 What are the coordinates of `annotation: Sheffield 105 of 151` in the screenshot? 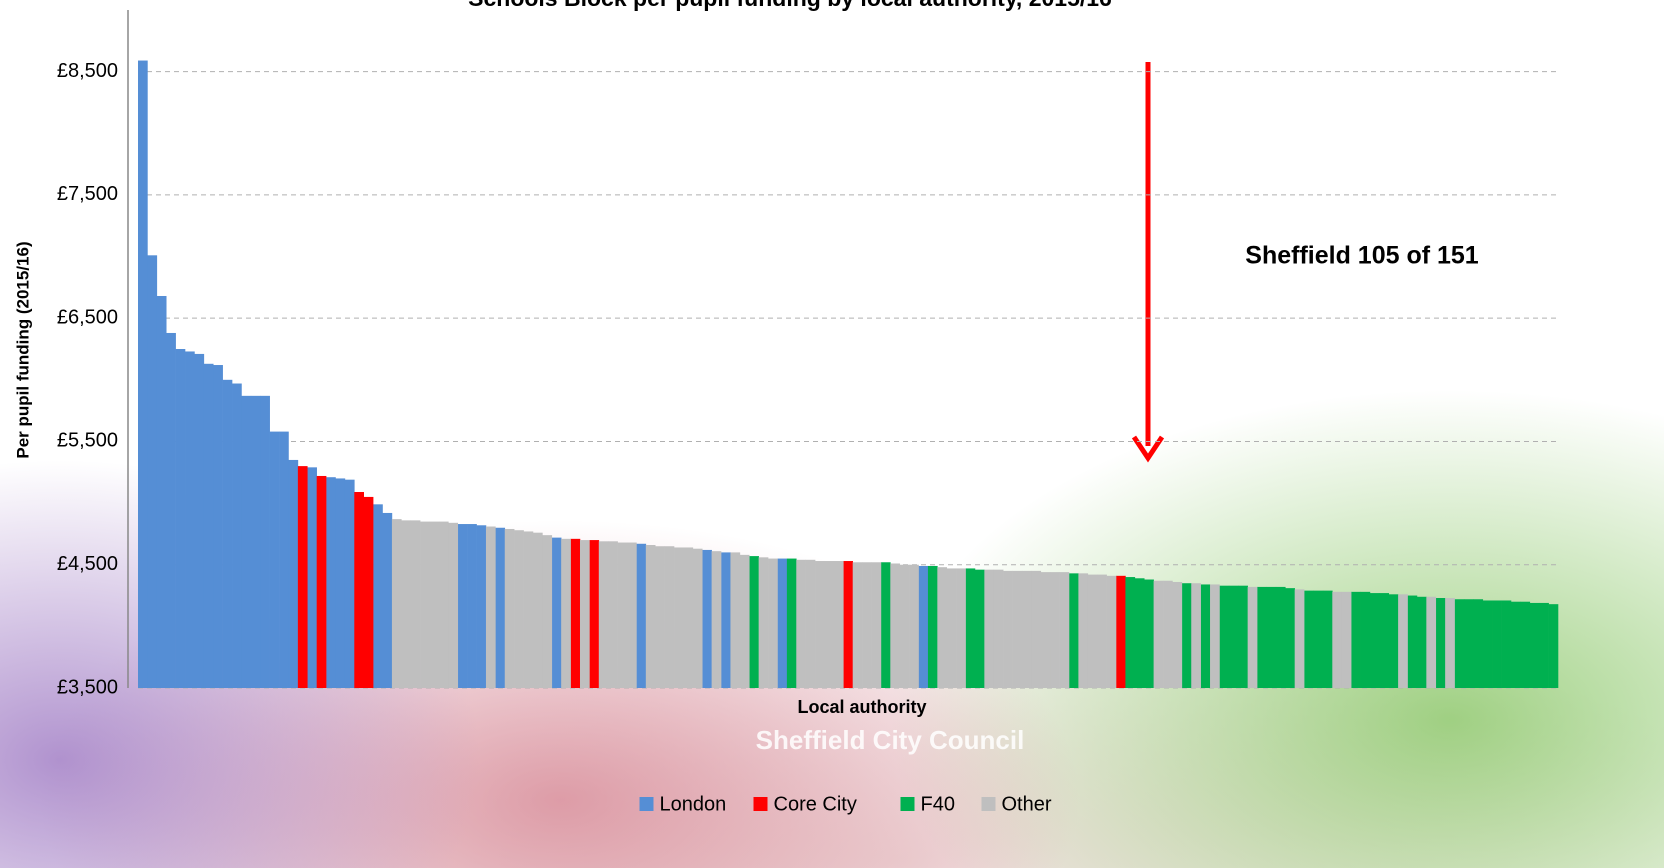 It's located at (1362, 256).